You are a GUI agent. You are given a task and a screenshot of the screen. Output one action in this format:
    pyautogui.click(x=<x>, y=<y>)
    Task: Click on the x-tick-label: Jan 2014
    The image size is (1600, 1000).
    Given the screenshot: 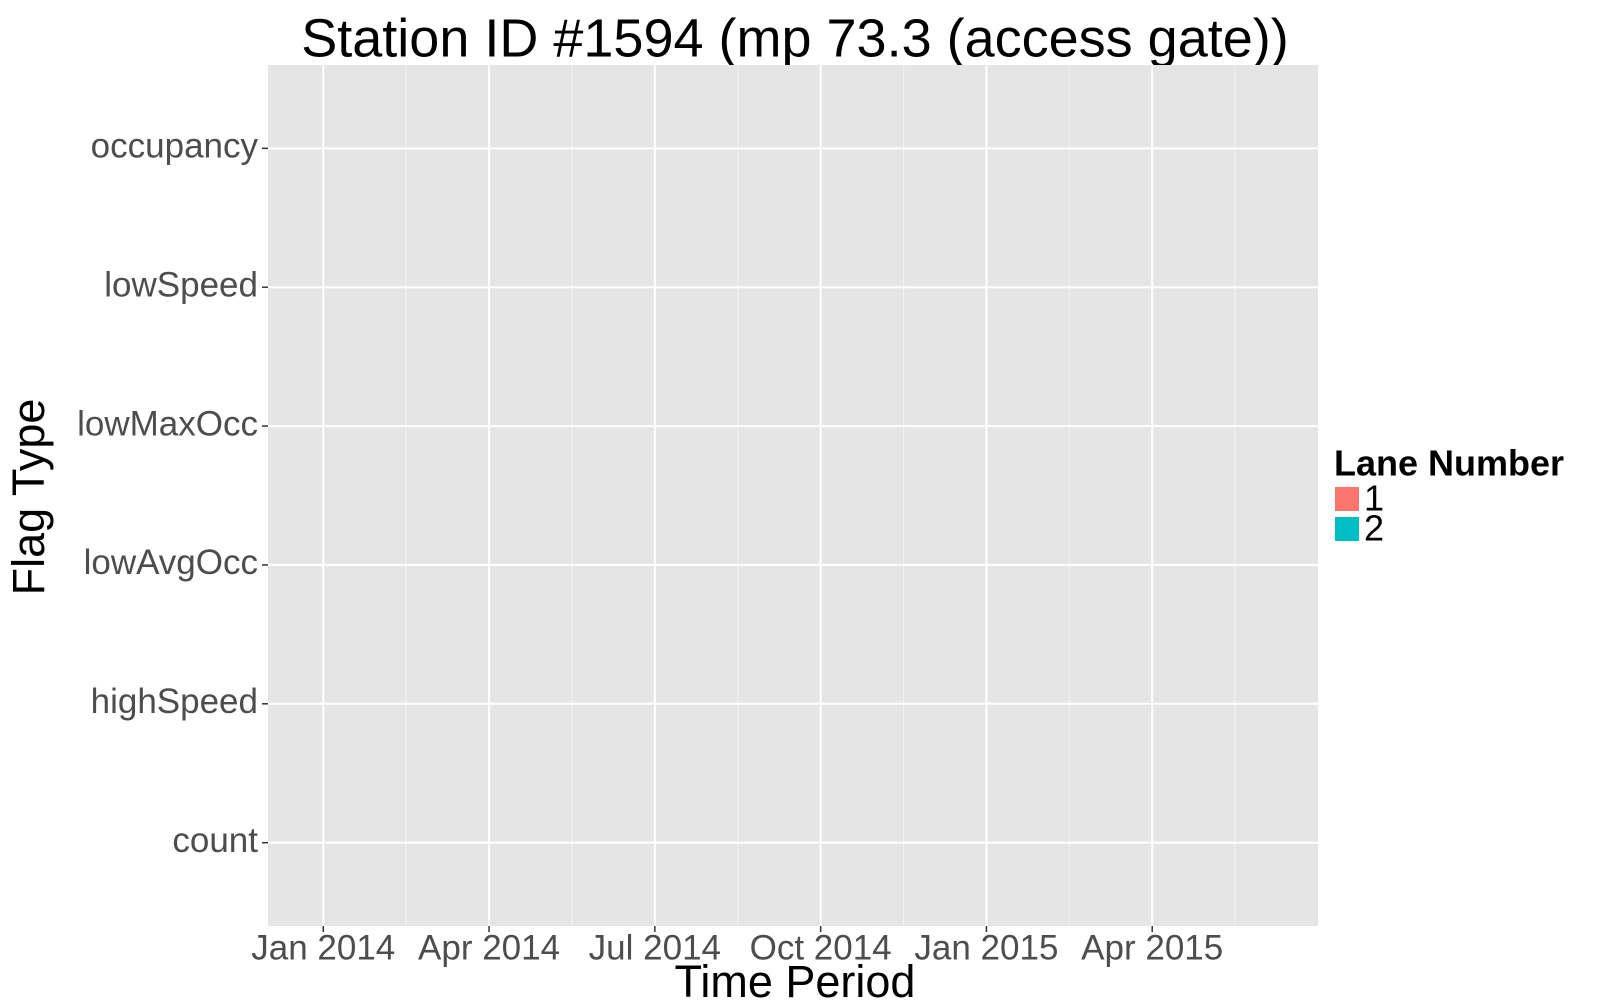 What is the action you would take?
    pyautogui.click(x=323, y=947)
    